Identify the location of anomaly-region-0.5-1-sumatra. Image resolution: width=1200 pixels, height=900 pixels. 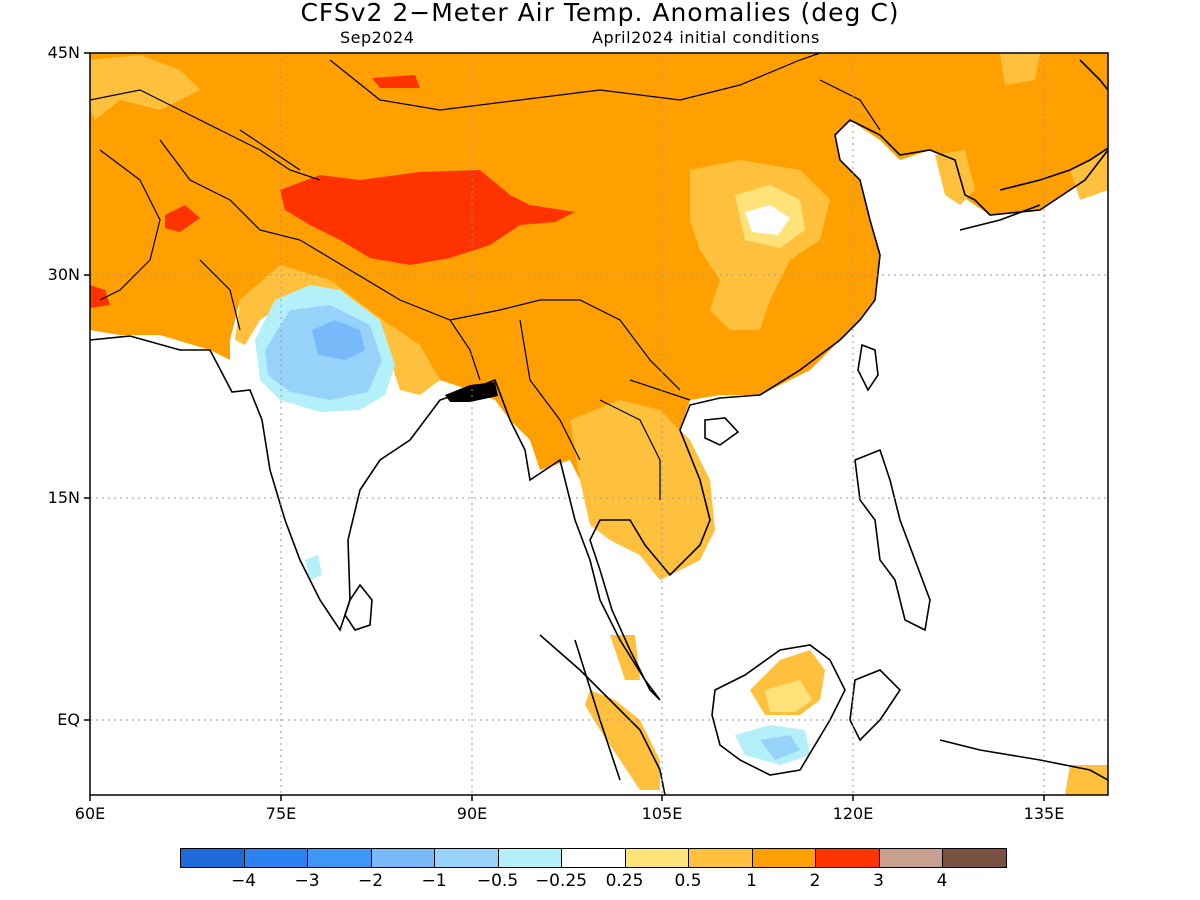
(622, 740).